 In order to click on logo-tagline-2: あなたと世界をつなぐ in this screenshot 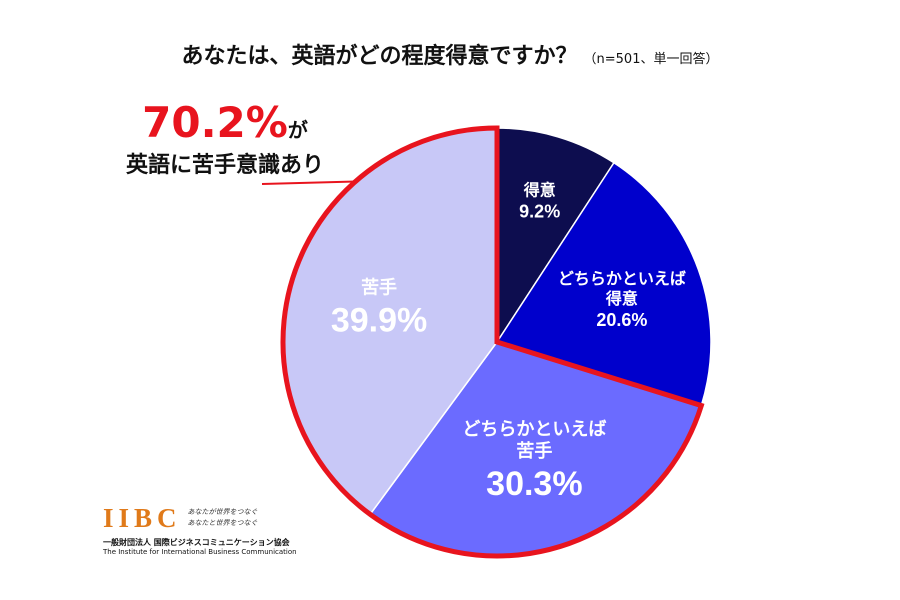, I will do `click(222, 523)`.